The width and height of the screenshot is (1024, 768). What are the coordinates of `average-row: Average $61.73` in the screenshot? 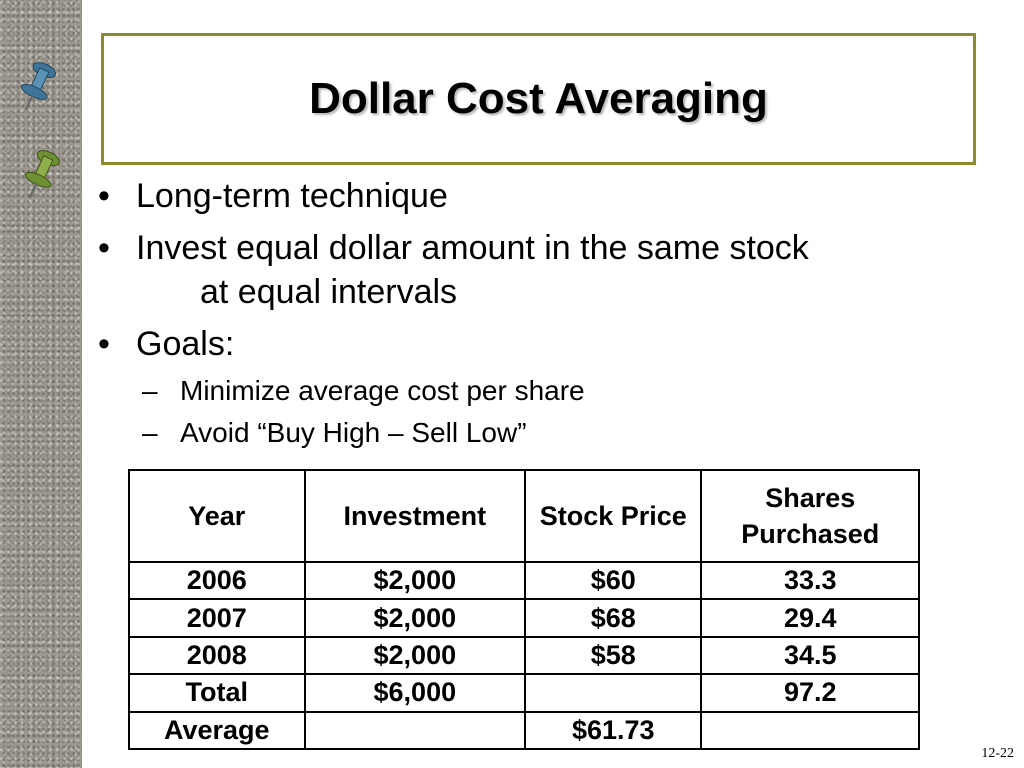 It's located at (524, 730).